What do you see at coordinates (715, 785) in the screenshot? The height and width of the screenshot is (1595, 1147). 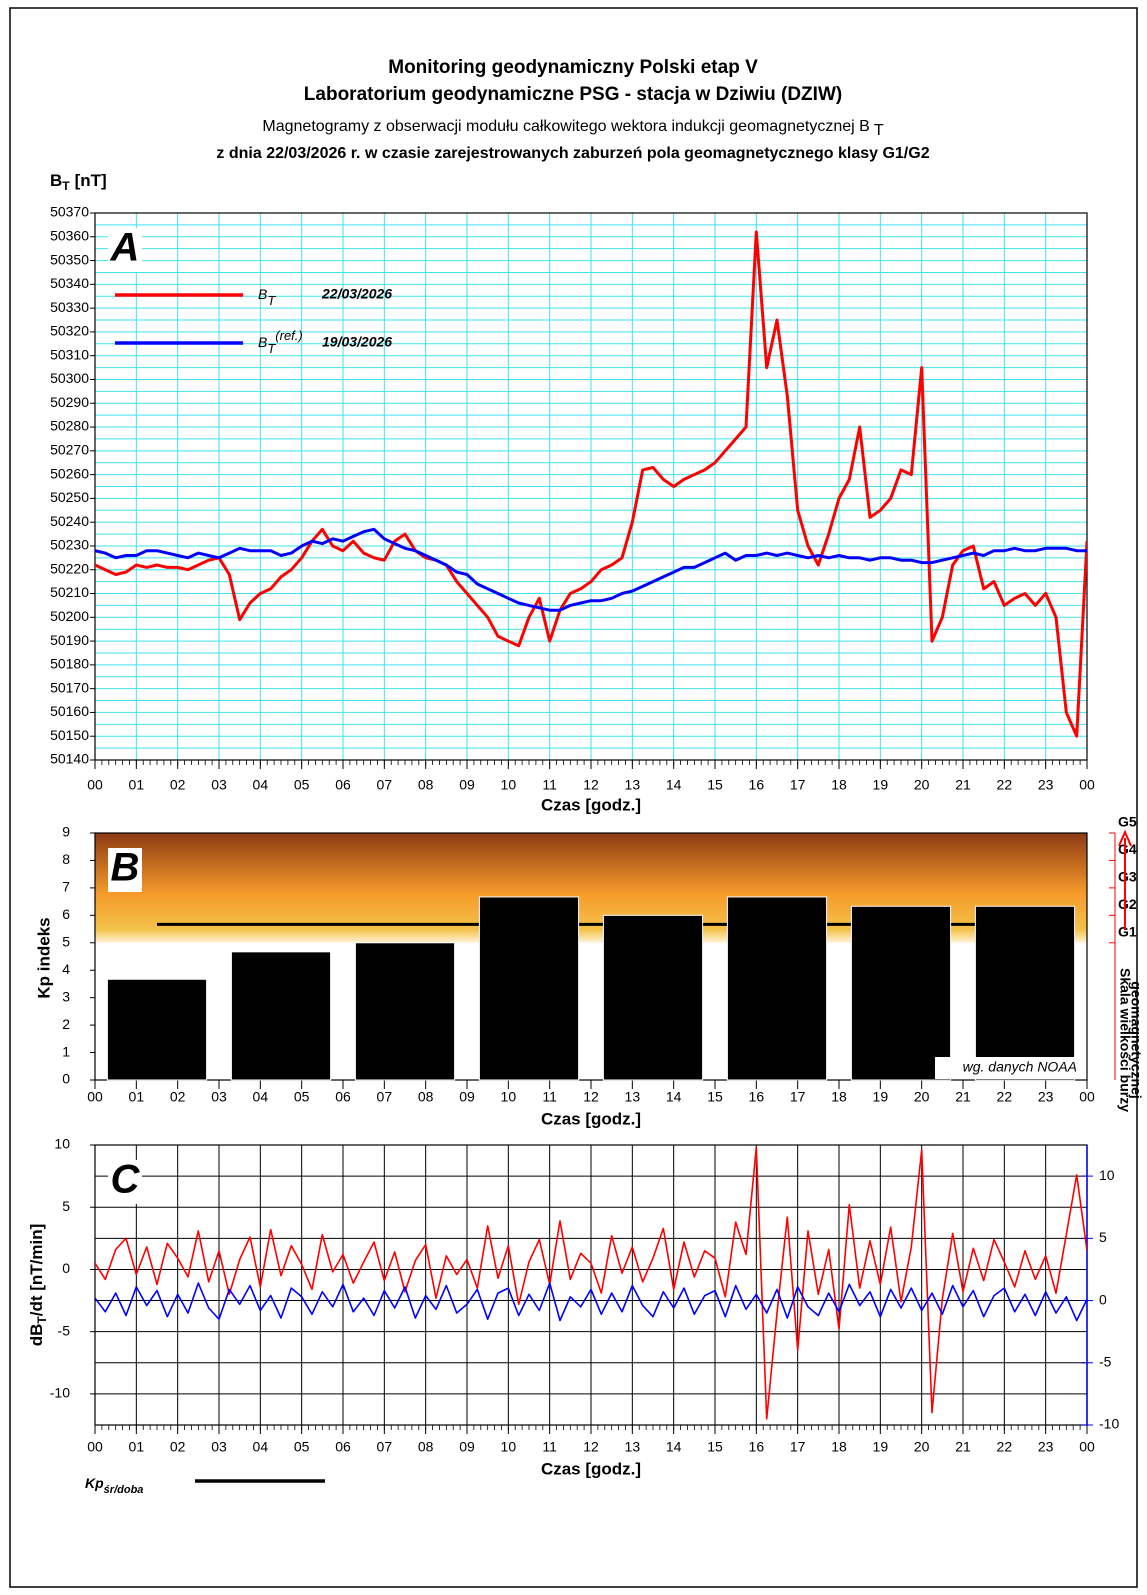 I see `x-tick-label: 15` at bounding box center [715, 785].